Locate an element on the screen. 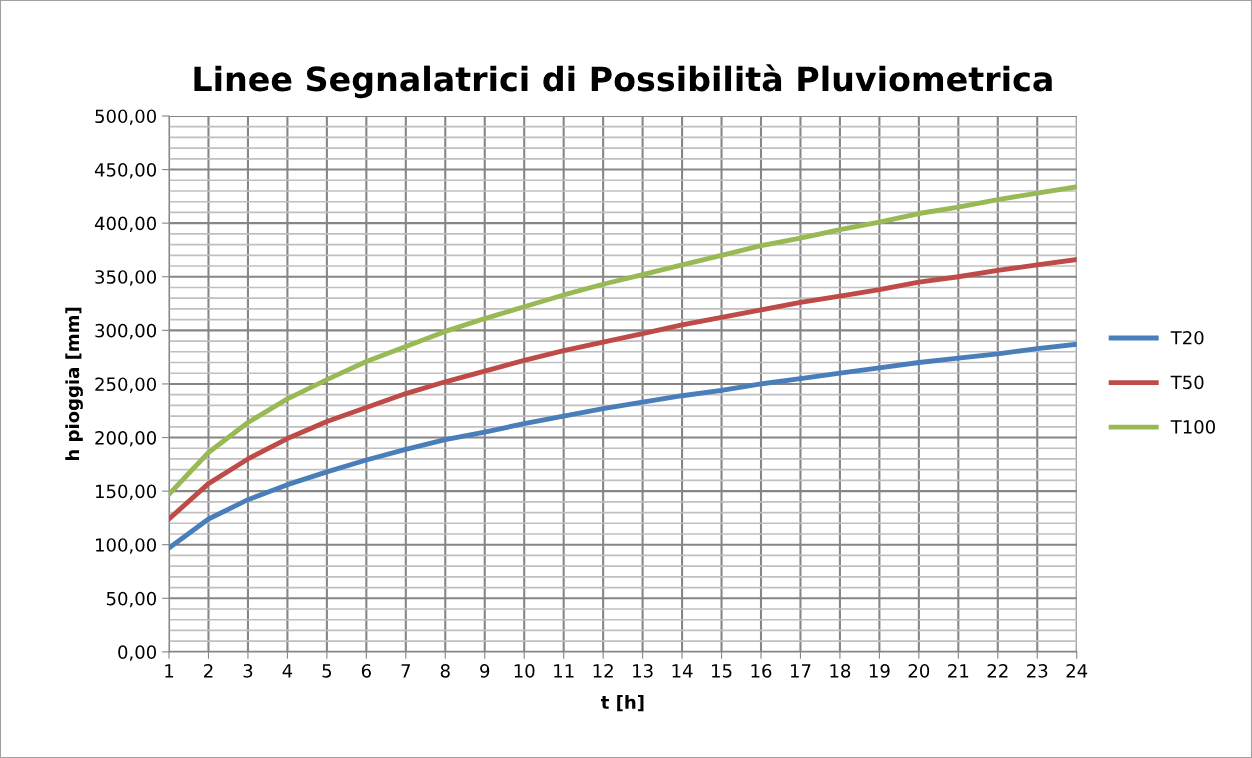  x-tick-label: 20 is located at coordinates (919, 671).